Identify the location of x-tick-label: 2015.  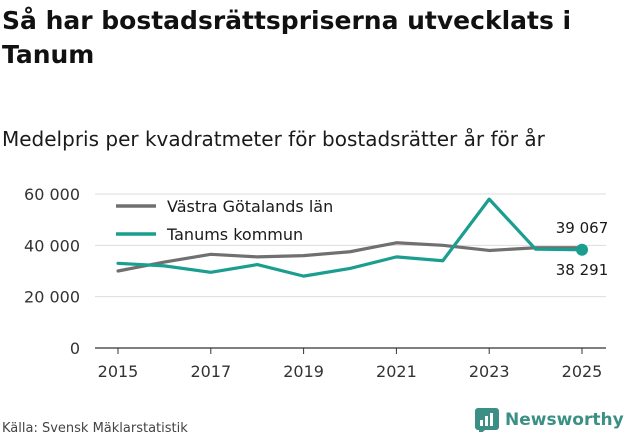
(118, 371).